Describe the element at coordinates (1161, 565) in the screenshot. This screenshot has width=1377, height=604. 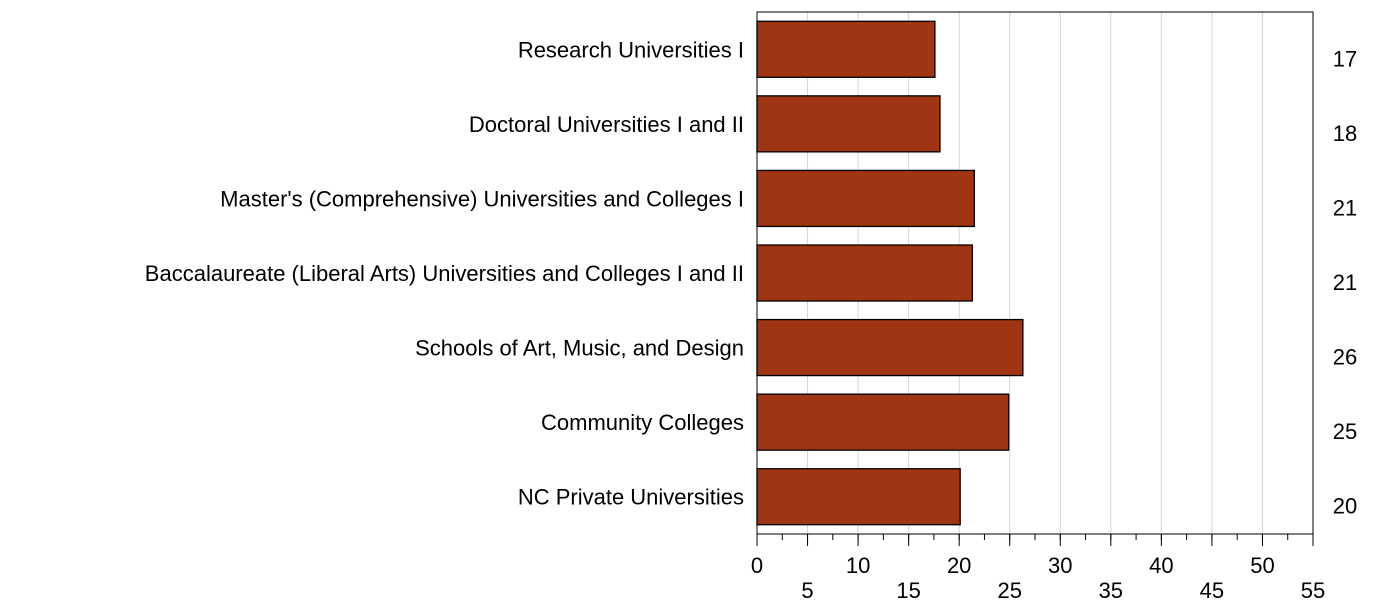
I see `x-tick-label: 40` at that location.